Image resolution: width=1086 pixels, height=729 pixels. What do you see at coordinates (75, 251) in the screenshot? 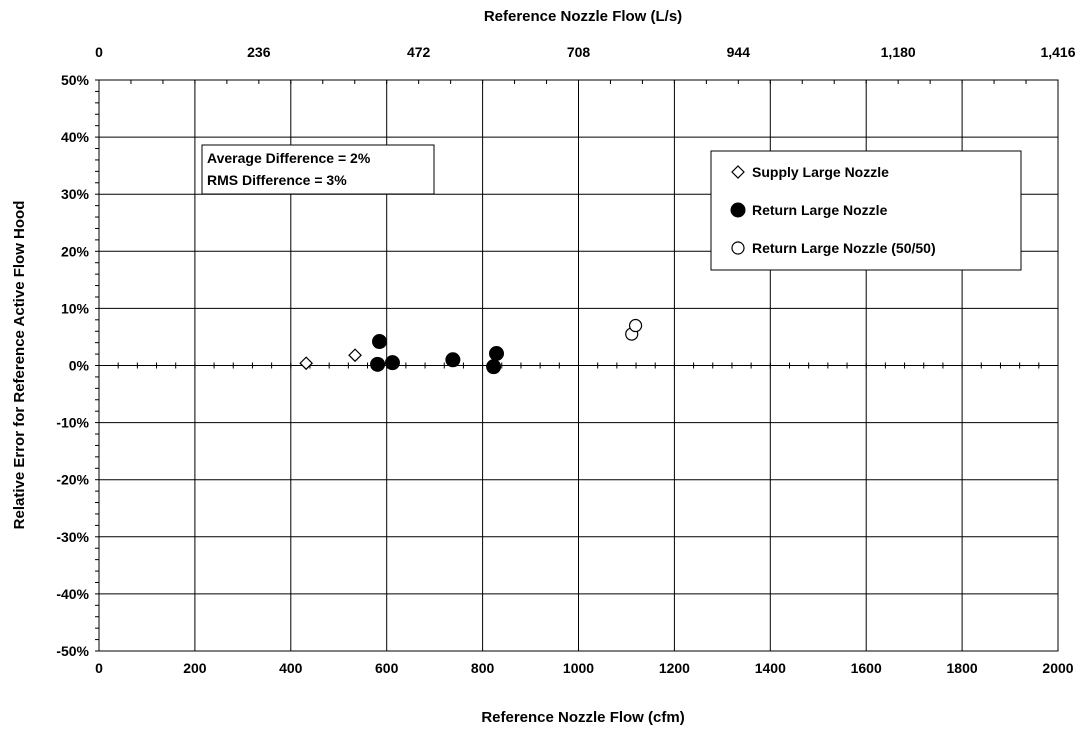
I see `y-tick-label: 20%` at bounding box center [75, 251].